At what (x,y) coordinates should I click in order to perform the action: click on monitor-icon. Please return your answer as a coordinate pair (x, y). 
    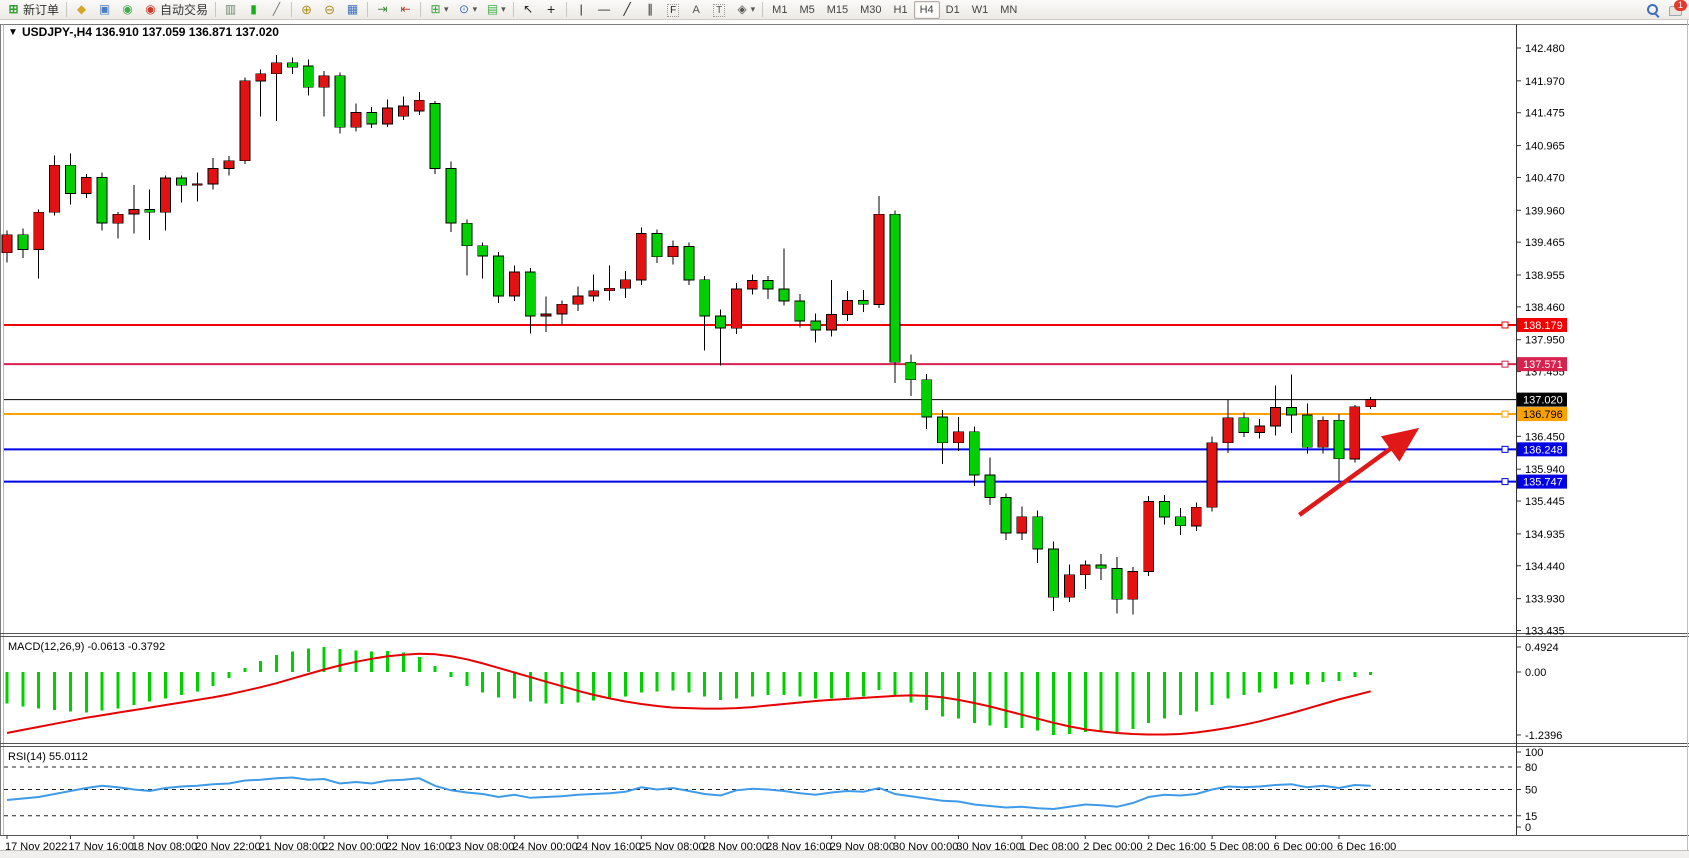
    Looking at the image, I should click on (104, 9).